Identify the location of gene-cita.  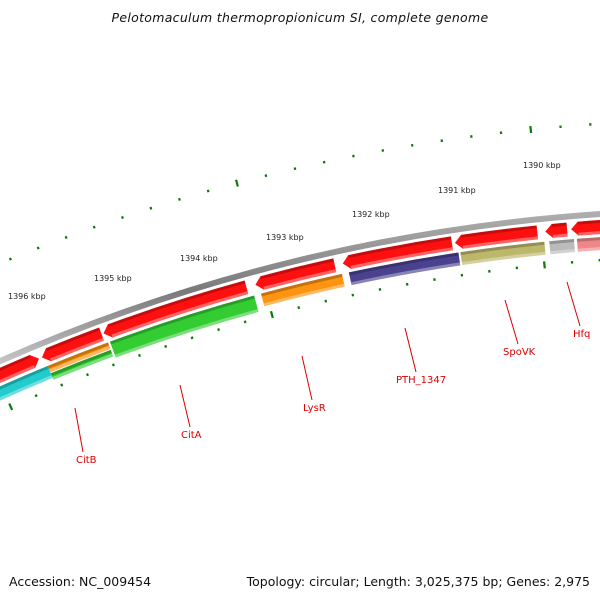
(184, 326).